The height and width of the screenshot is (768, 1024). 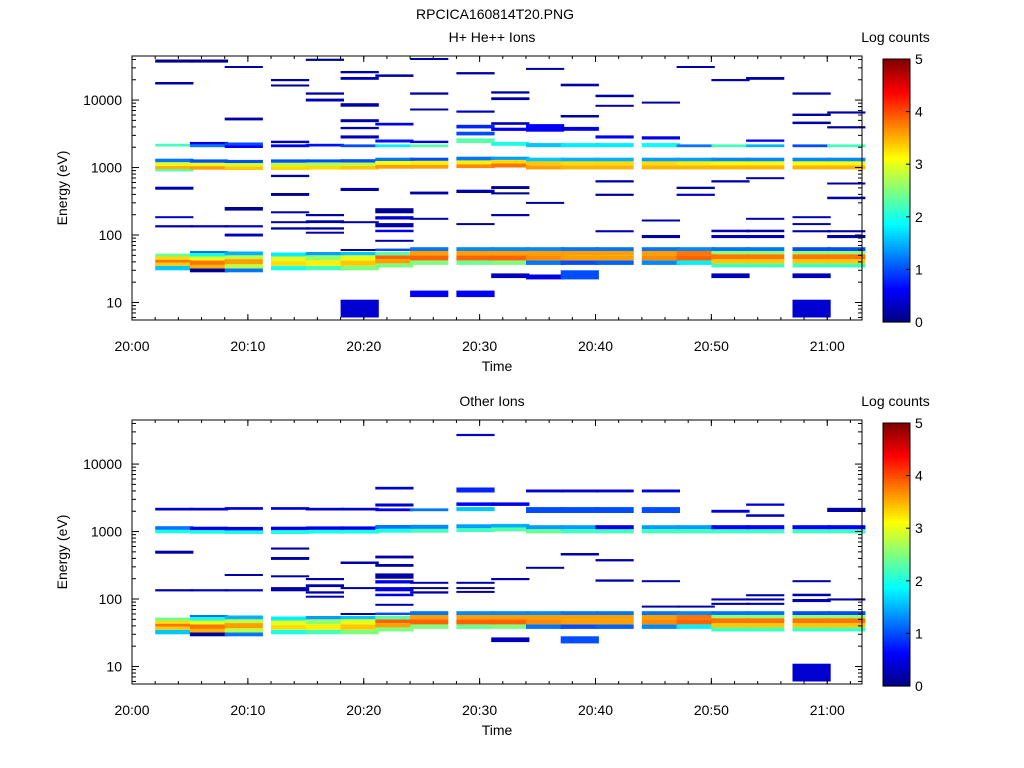 I want to click on panel-title: Other Ions, so click(x=491, y=401).